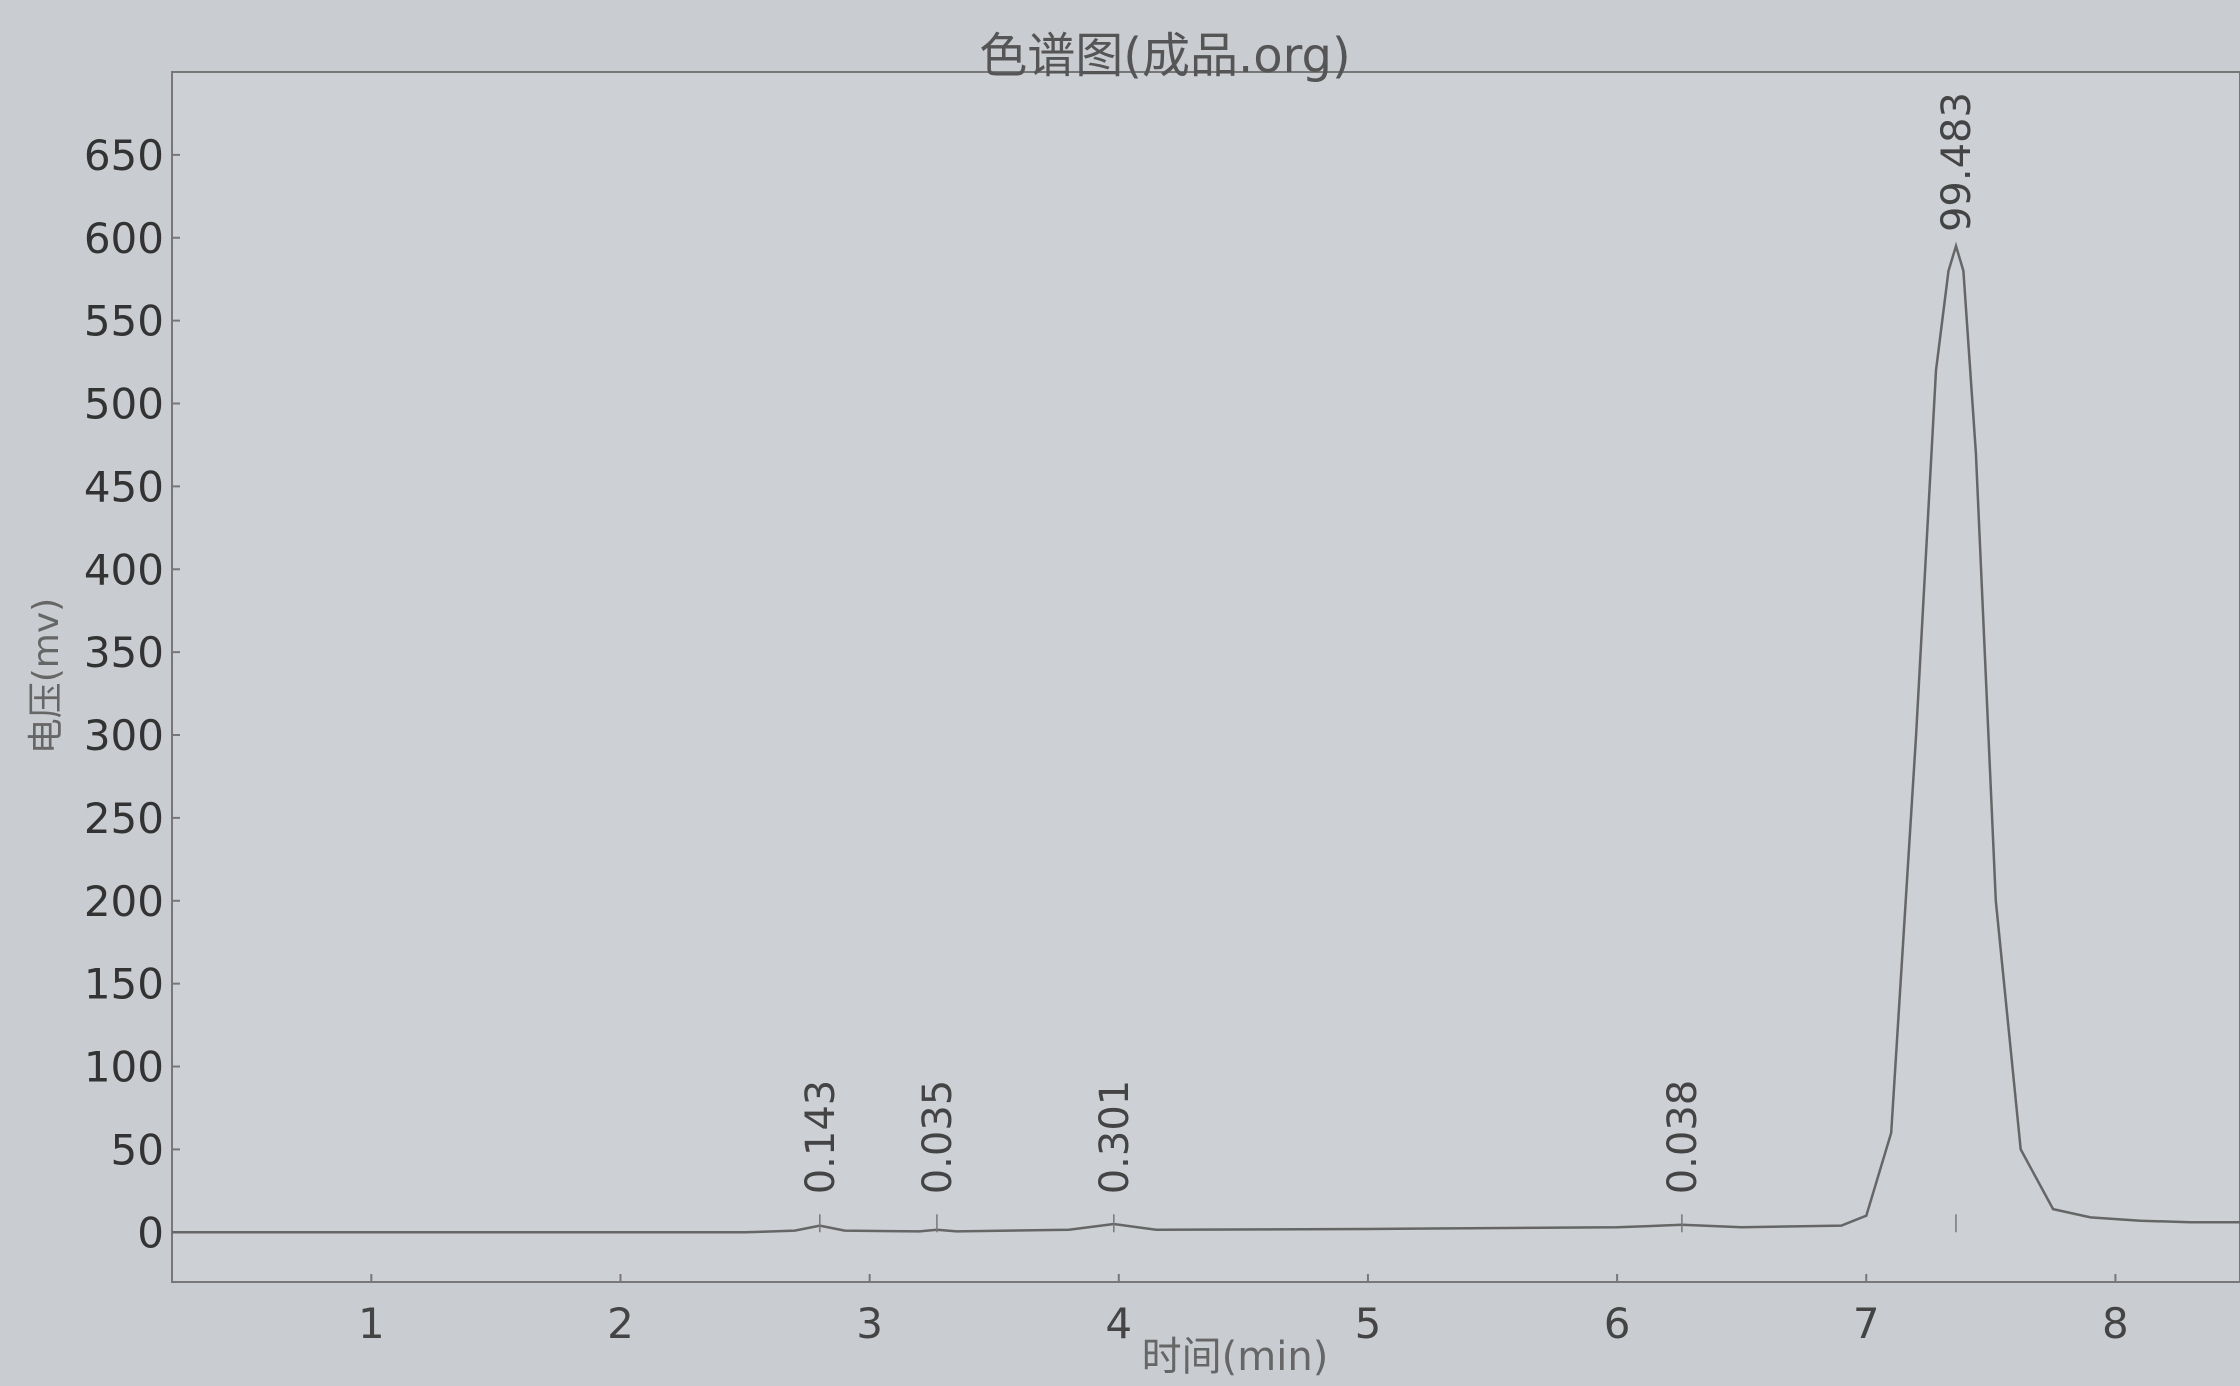 The width and height of the screenshot is (2240, 1386). I want to click on x-tick-label: 3, so click(869, 1323).